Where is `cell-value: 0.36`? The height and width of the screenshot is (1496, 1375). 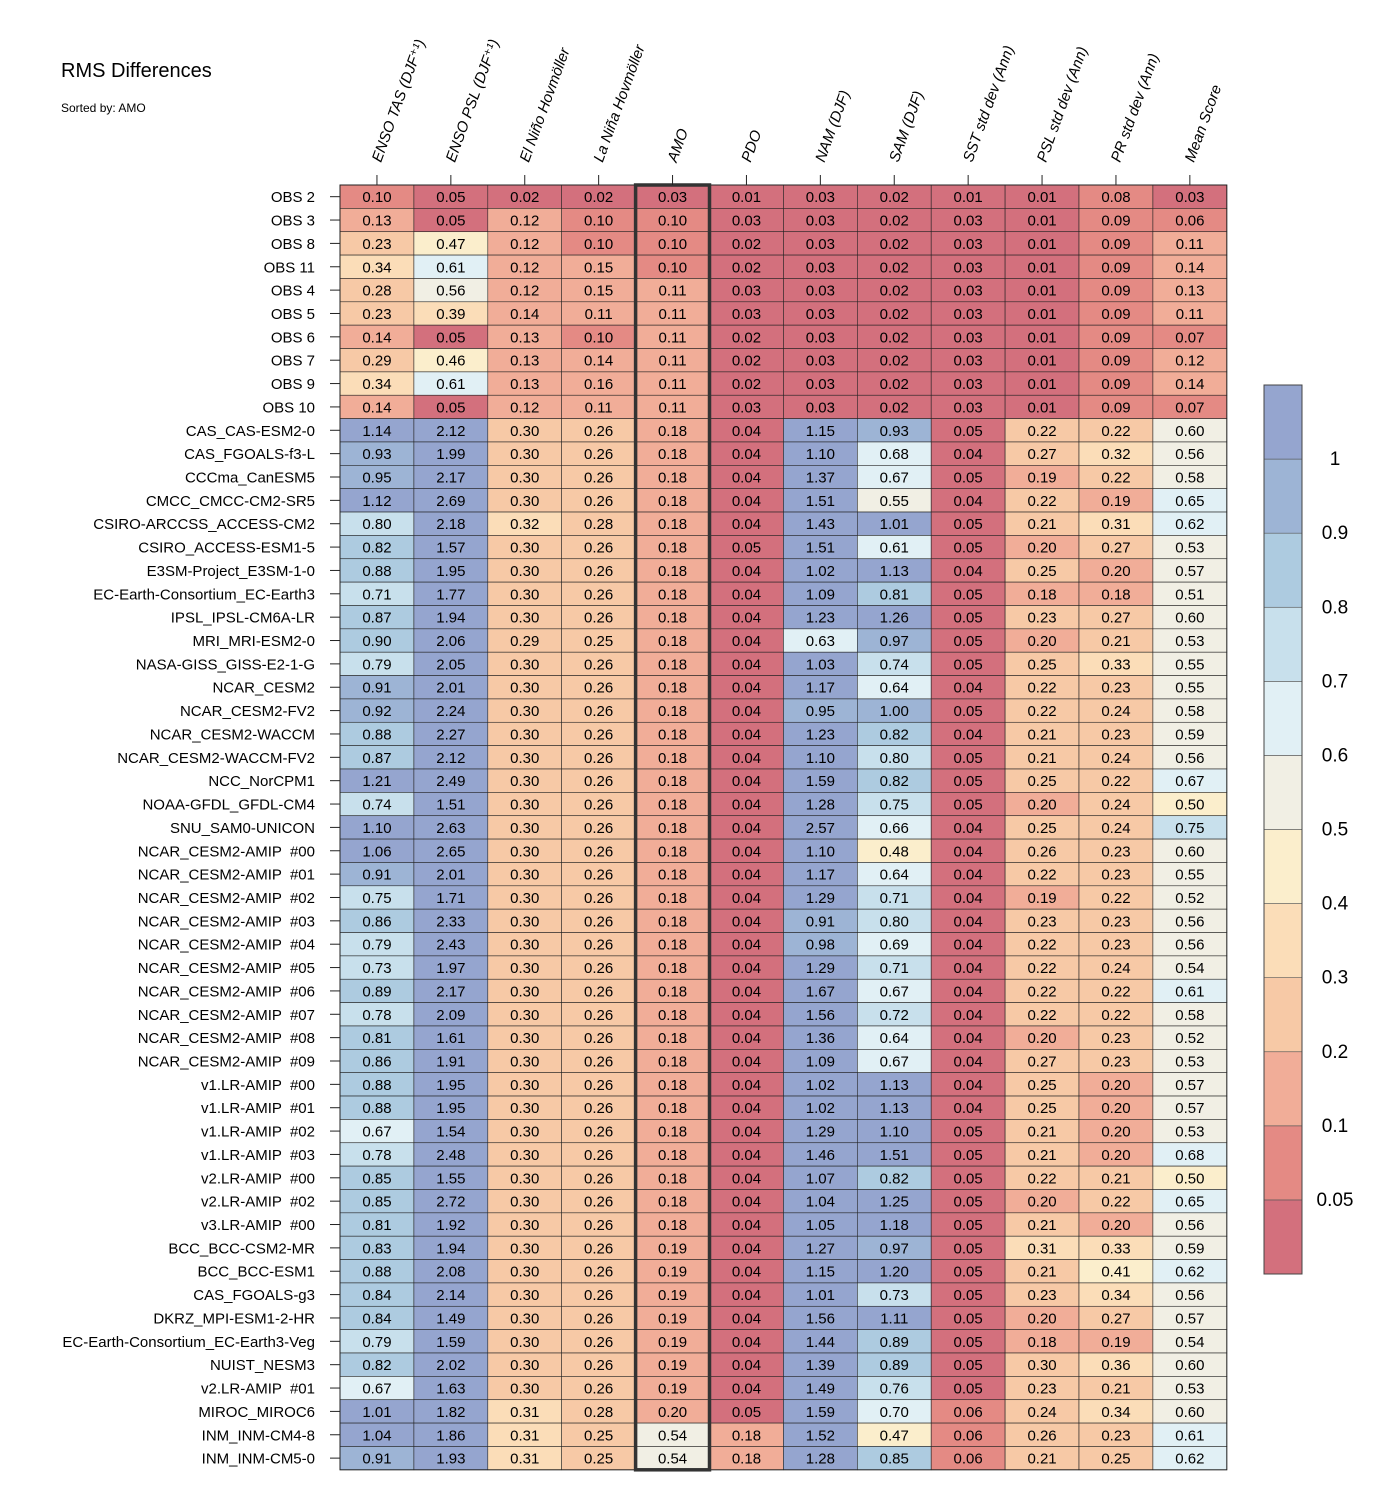 cell-value: 0.36 is located at coordinates (1115, 1365).